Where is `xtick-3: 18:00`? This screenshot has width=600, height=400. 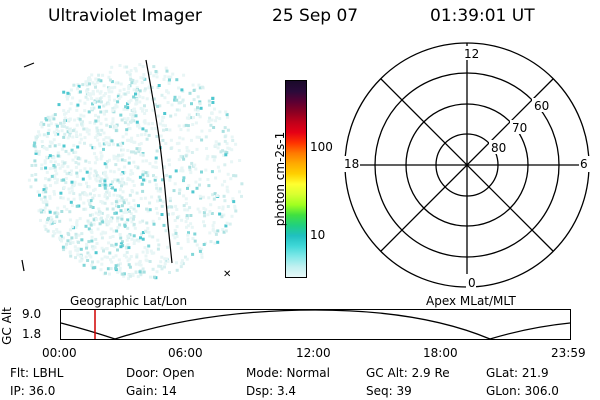 xtick-3: 18:00 is located at coordinates (440, 353).